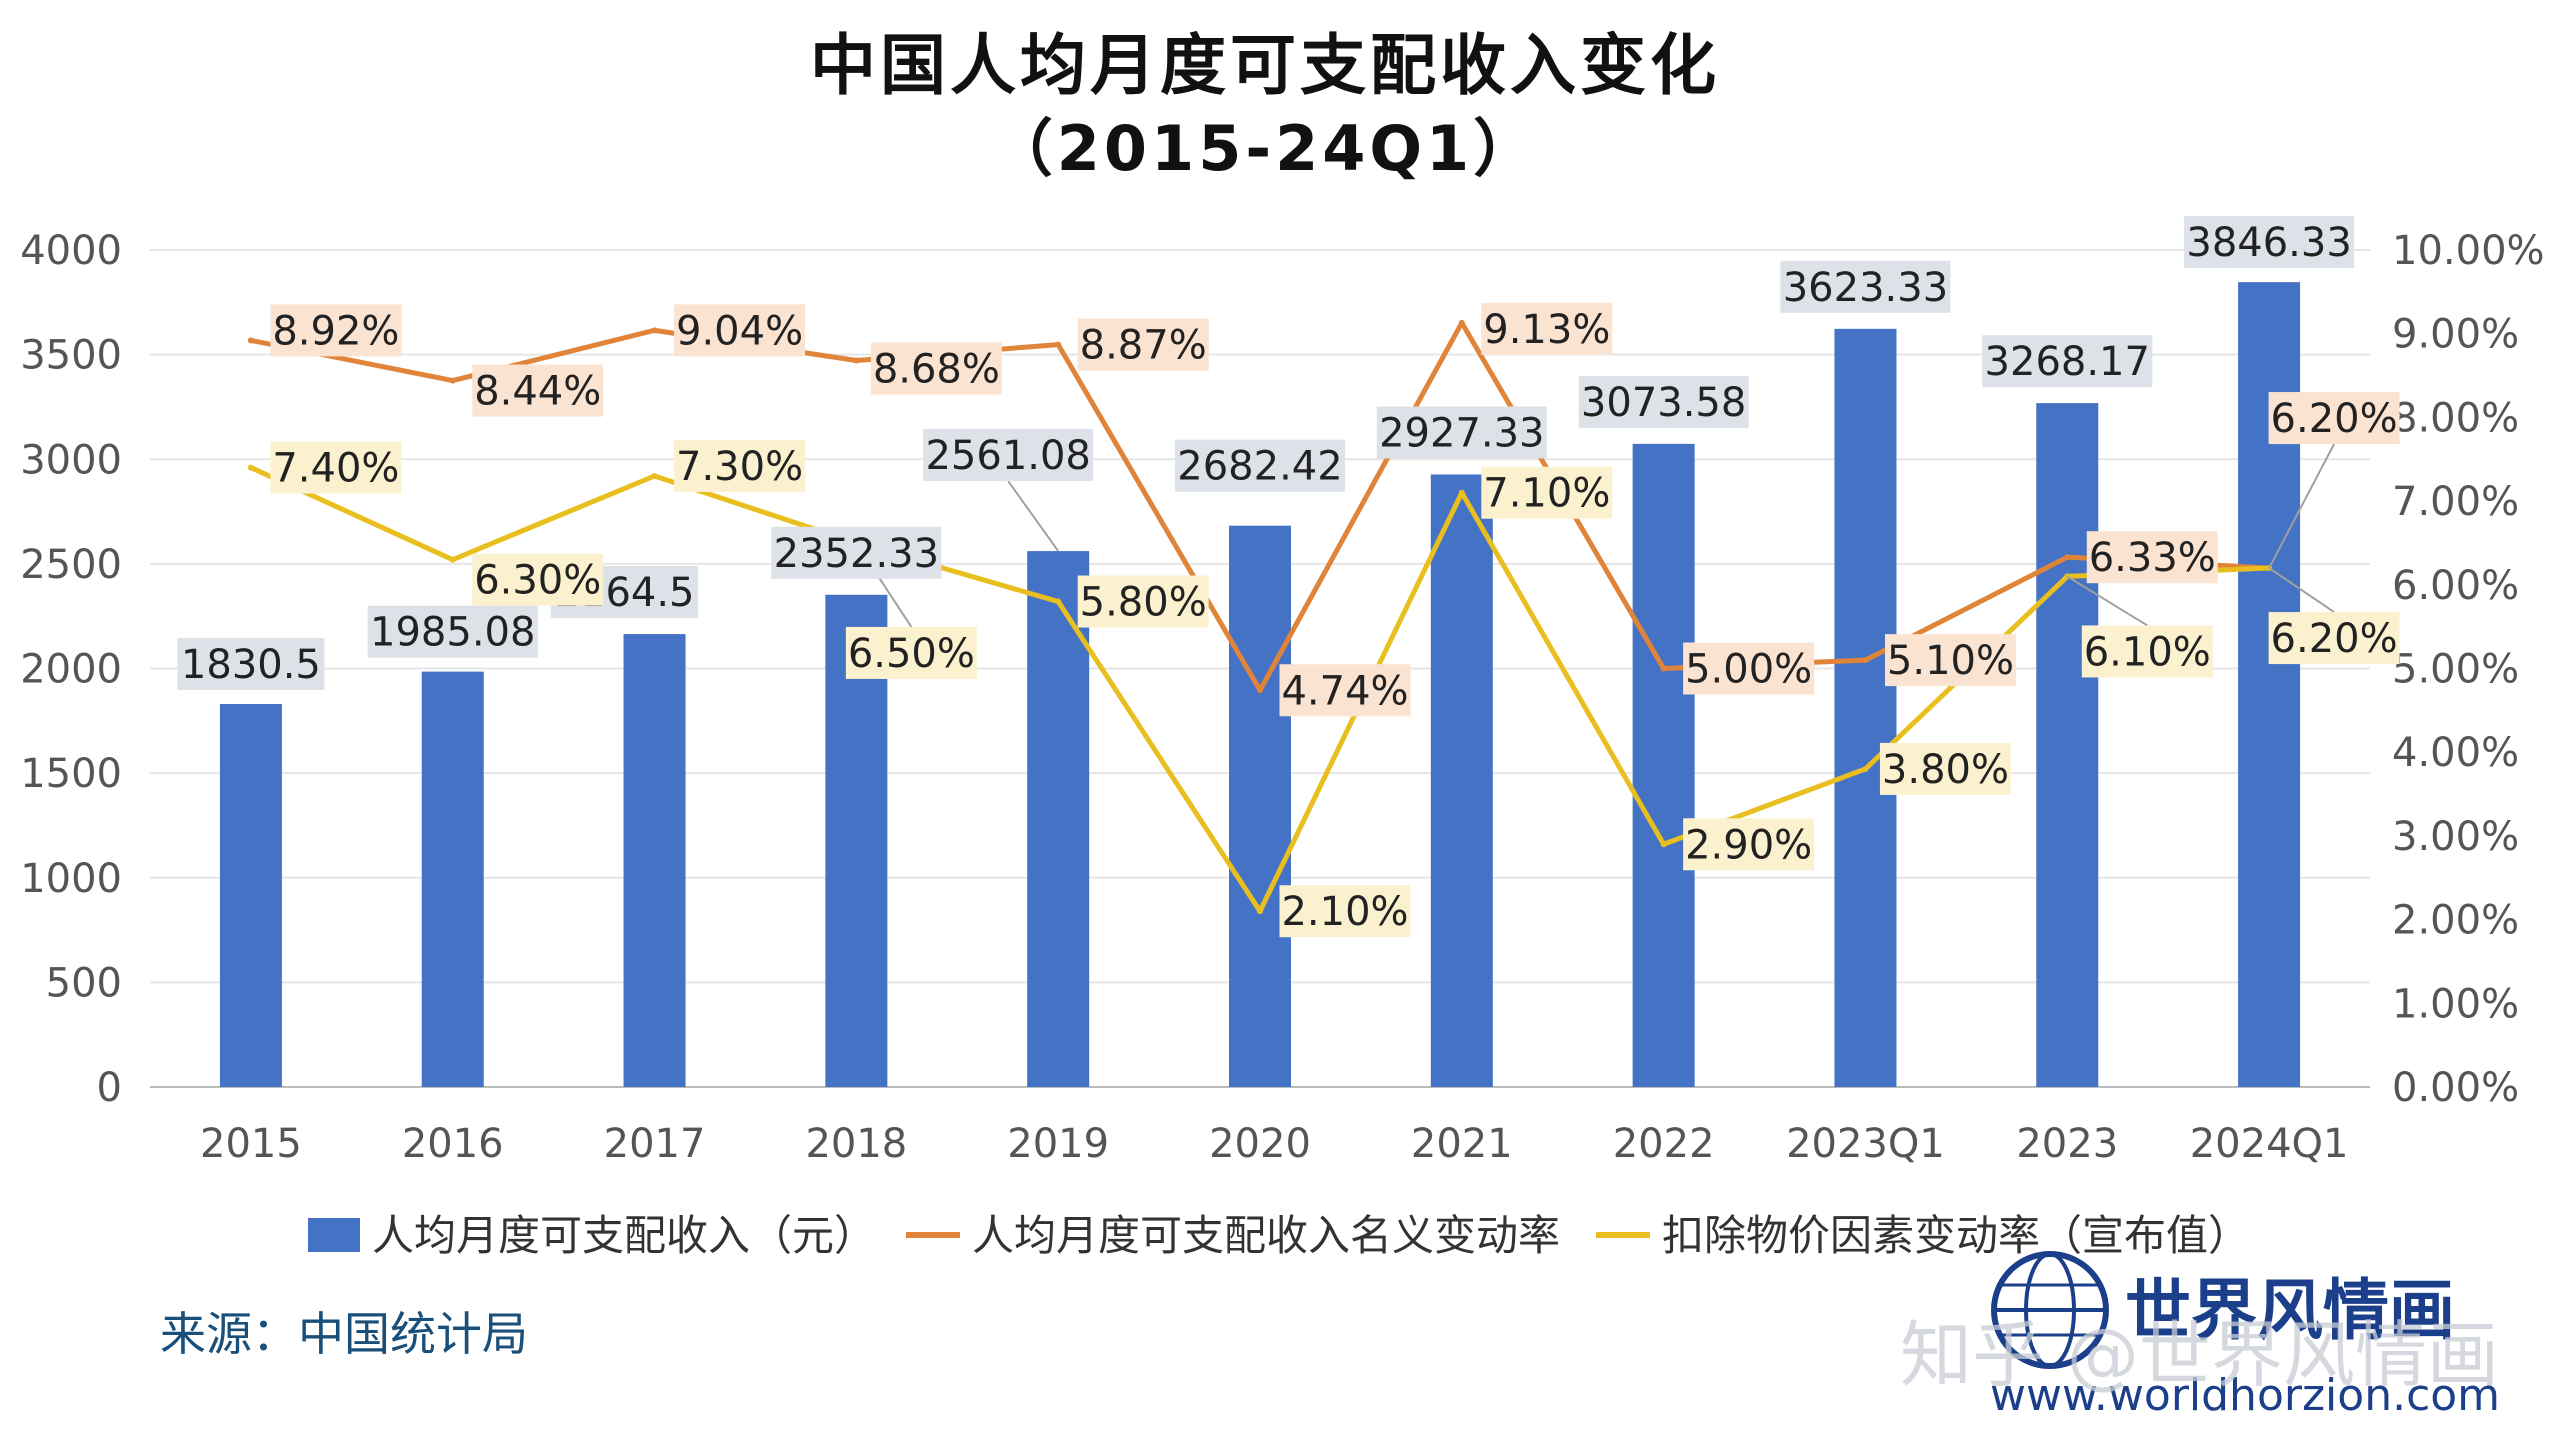 This screenshot has width=2560, height=1440. What do you see at coordinates (2455, 753) in the screenshot?
I see `y-right-tick-label: 4.00%` at bounding box center [2455, 753].